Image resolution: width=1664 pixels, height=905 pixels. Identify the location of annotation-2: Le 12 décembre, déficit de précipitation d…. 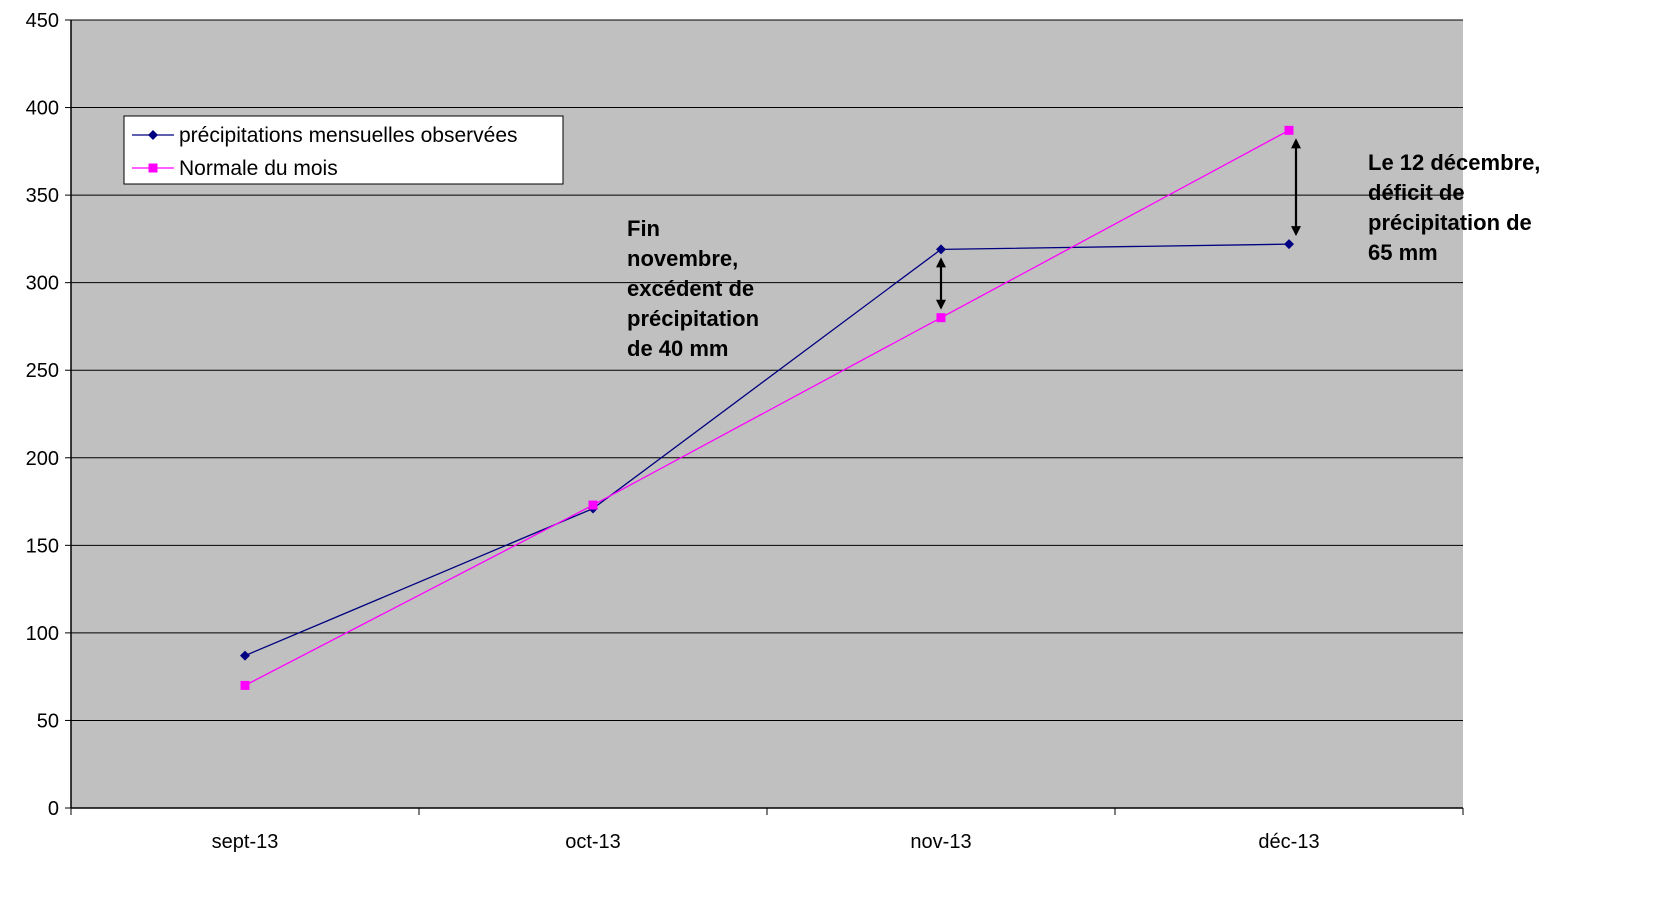
(1415, 201).